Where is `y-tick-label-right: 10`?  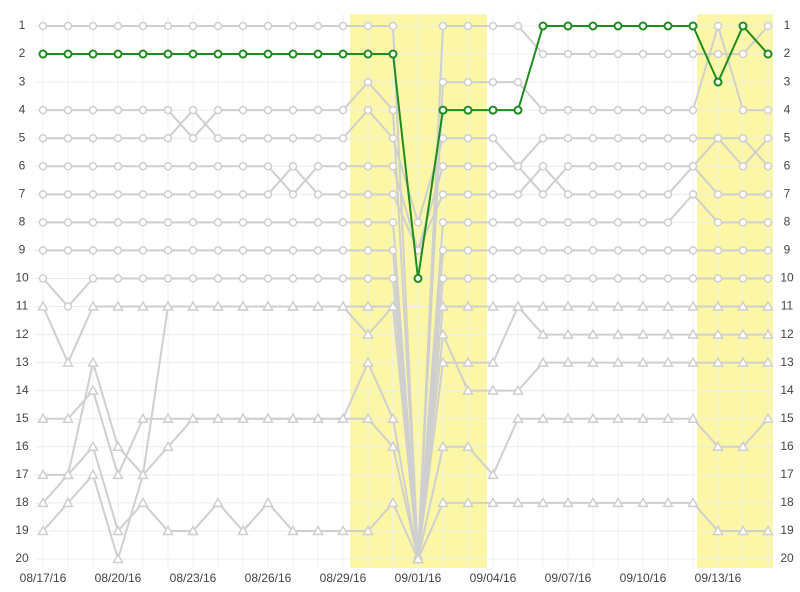
y-tick-label-right: 10 is located at coordinates (787, 278).